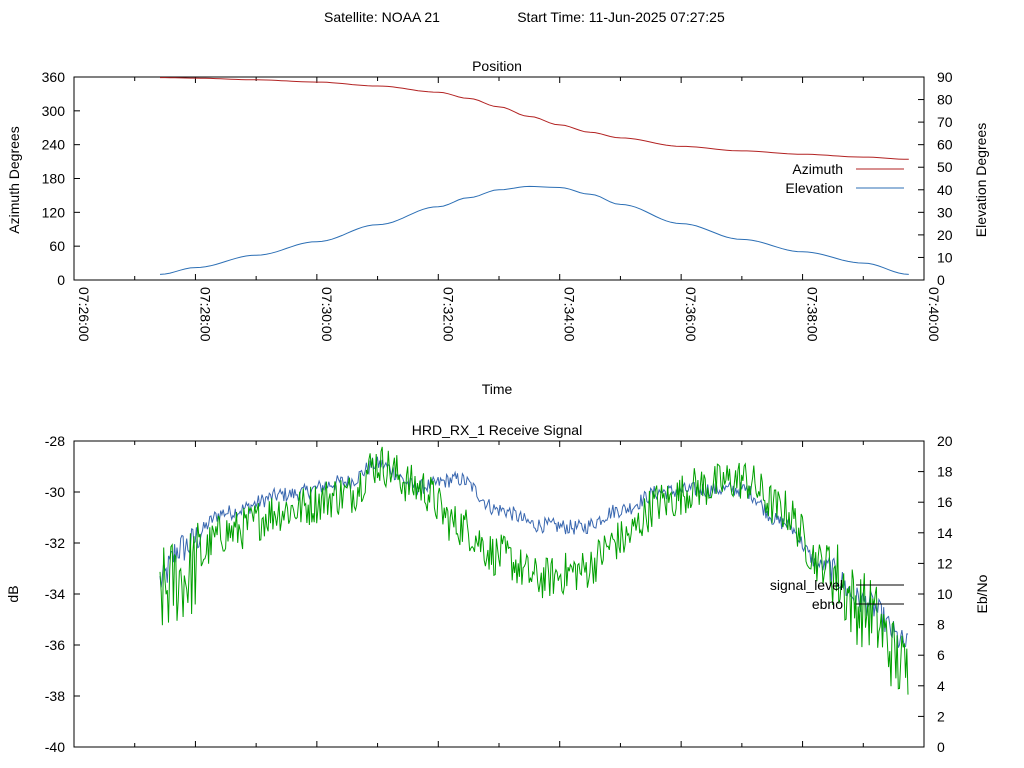 This screenshot has width=1024, height=768. Describe the element at coordinates (54, 212) in the screenshot. I see `y-tick-label: 120` at that location.